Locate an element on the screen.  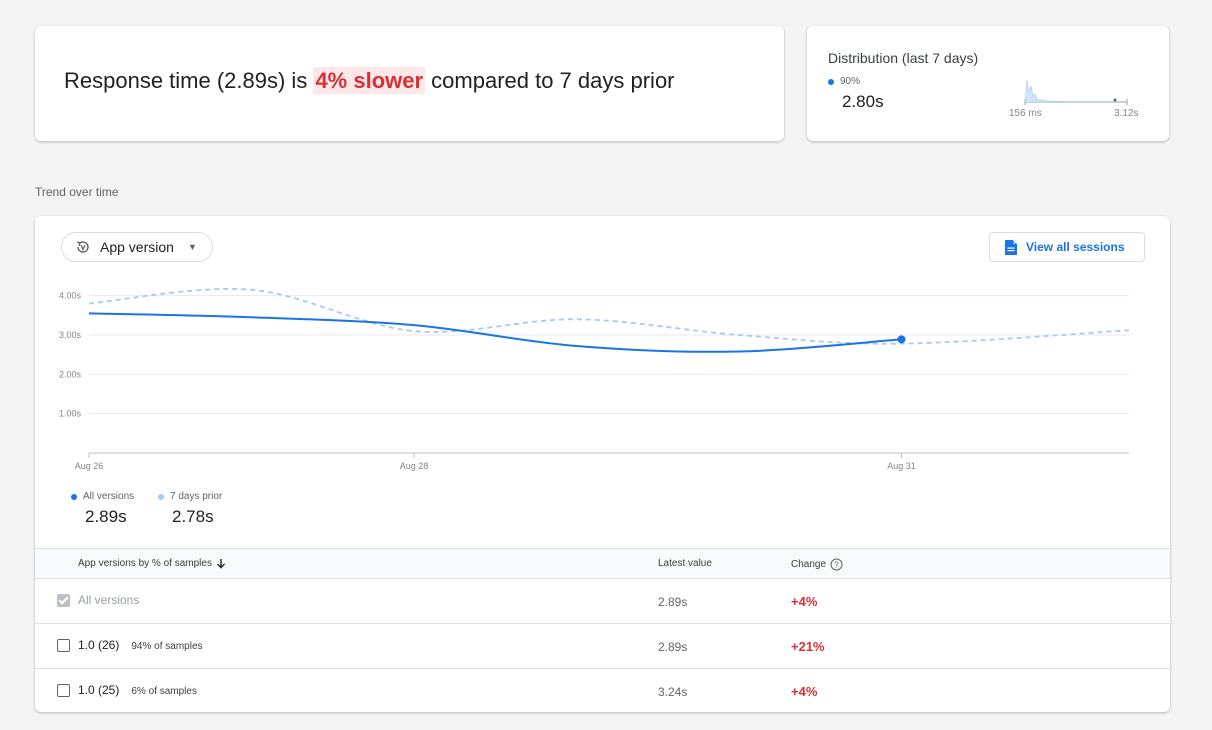
x-tick-label: Aug 26 is located at coordinates (89, 466).